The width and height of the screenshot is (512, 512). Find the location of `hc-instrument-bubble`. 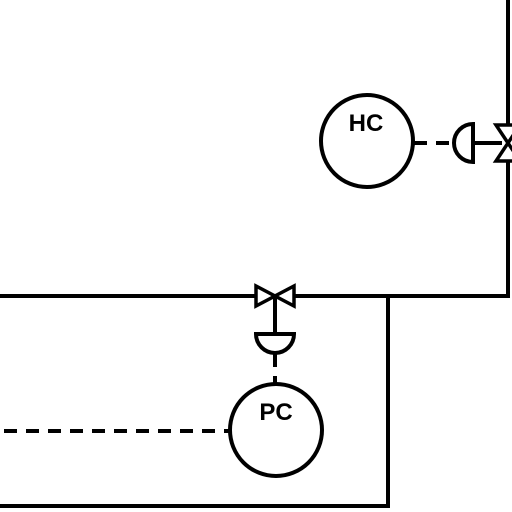

hc-instrument-bubble is located at coordinates (367, 141).